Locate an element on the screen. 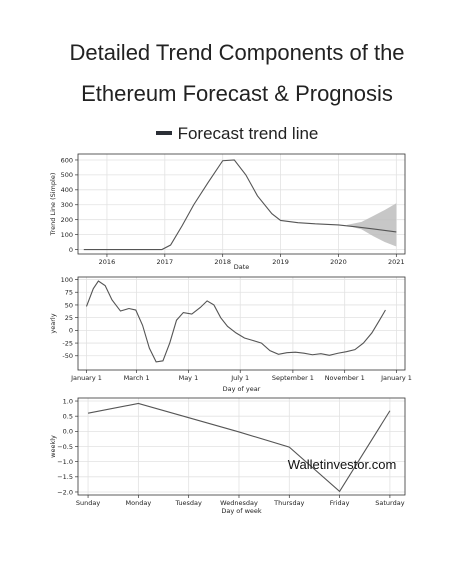 This screenshot has width=474, height=575. chart-title-line2: Ethereum Forecast & Prognosis is located at coordinates (237, 93).